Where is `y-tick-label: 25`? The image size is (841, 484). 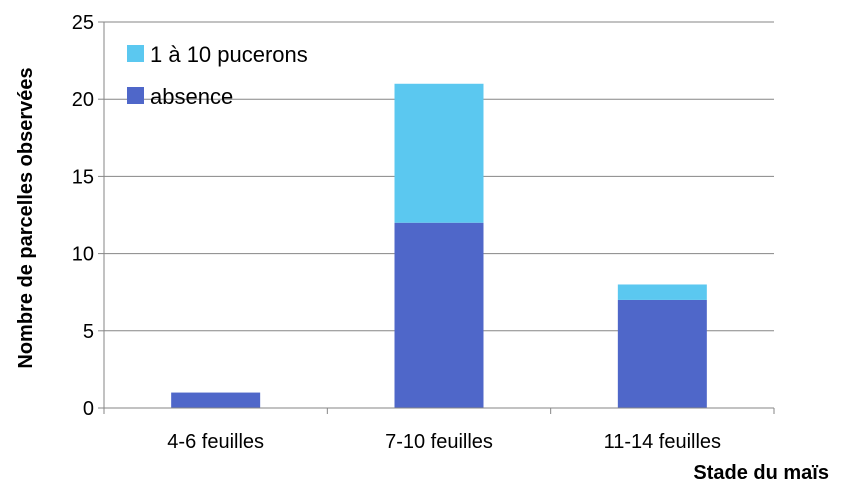
y-tick-label: 25 is located at coordinates (83, 23).